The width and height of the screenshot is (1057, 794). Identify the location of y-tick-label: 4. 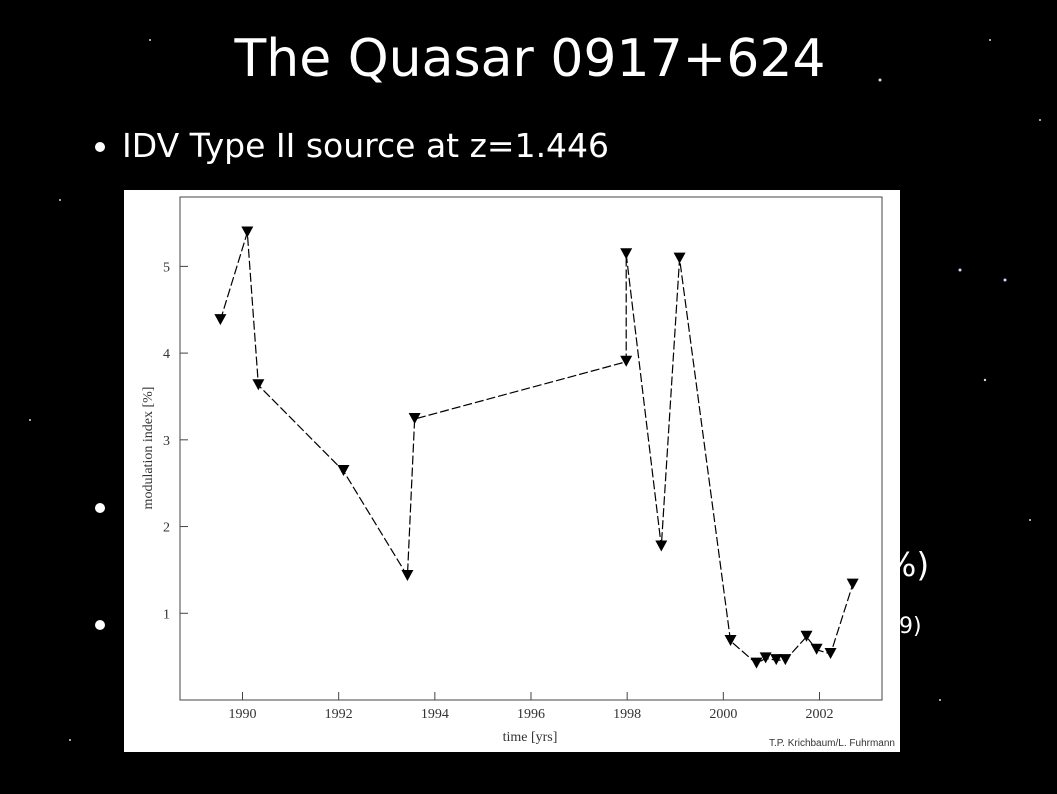
(166, 354).